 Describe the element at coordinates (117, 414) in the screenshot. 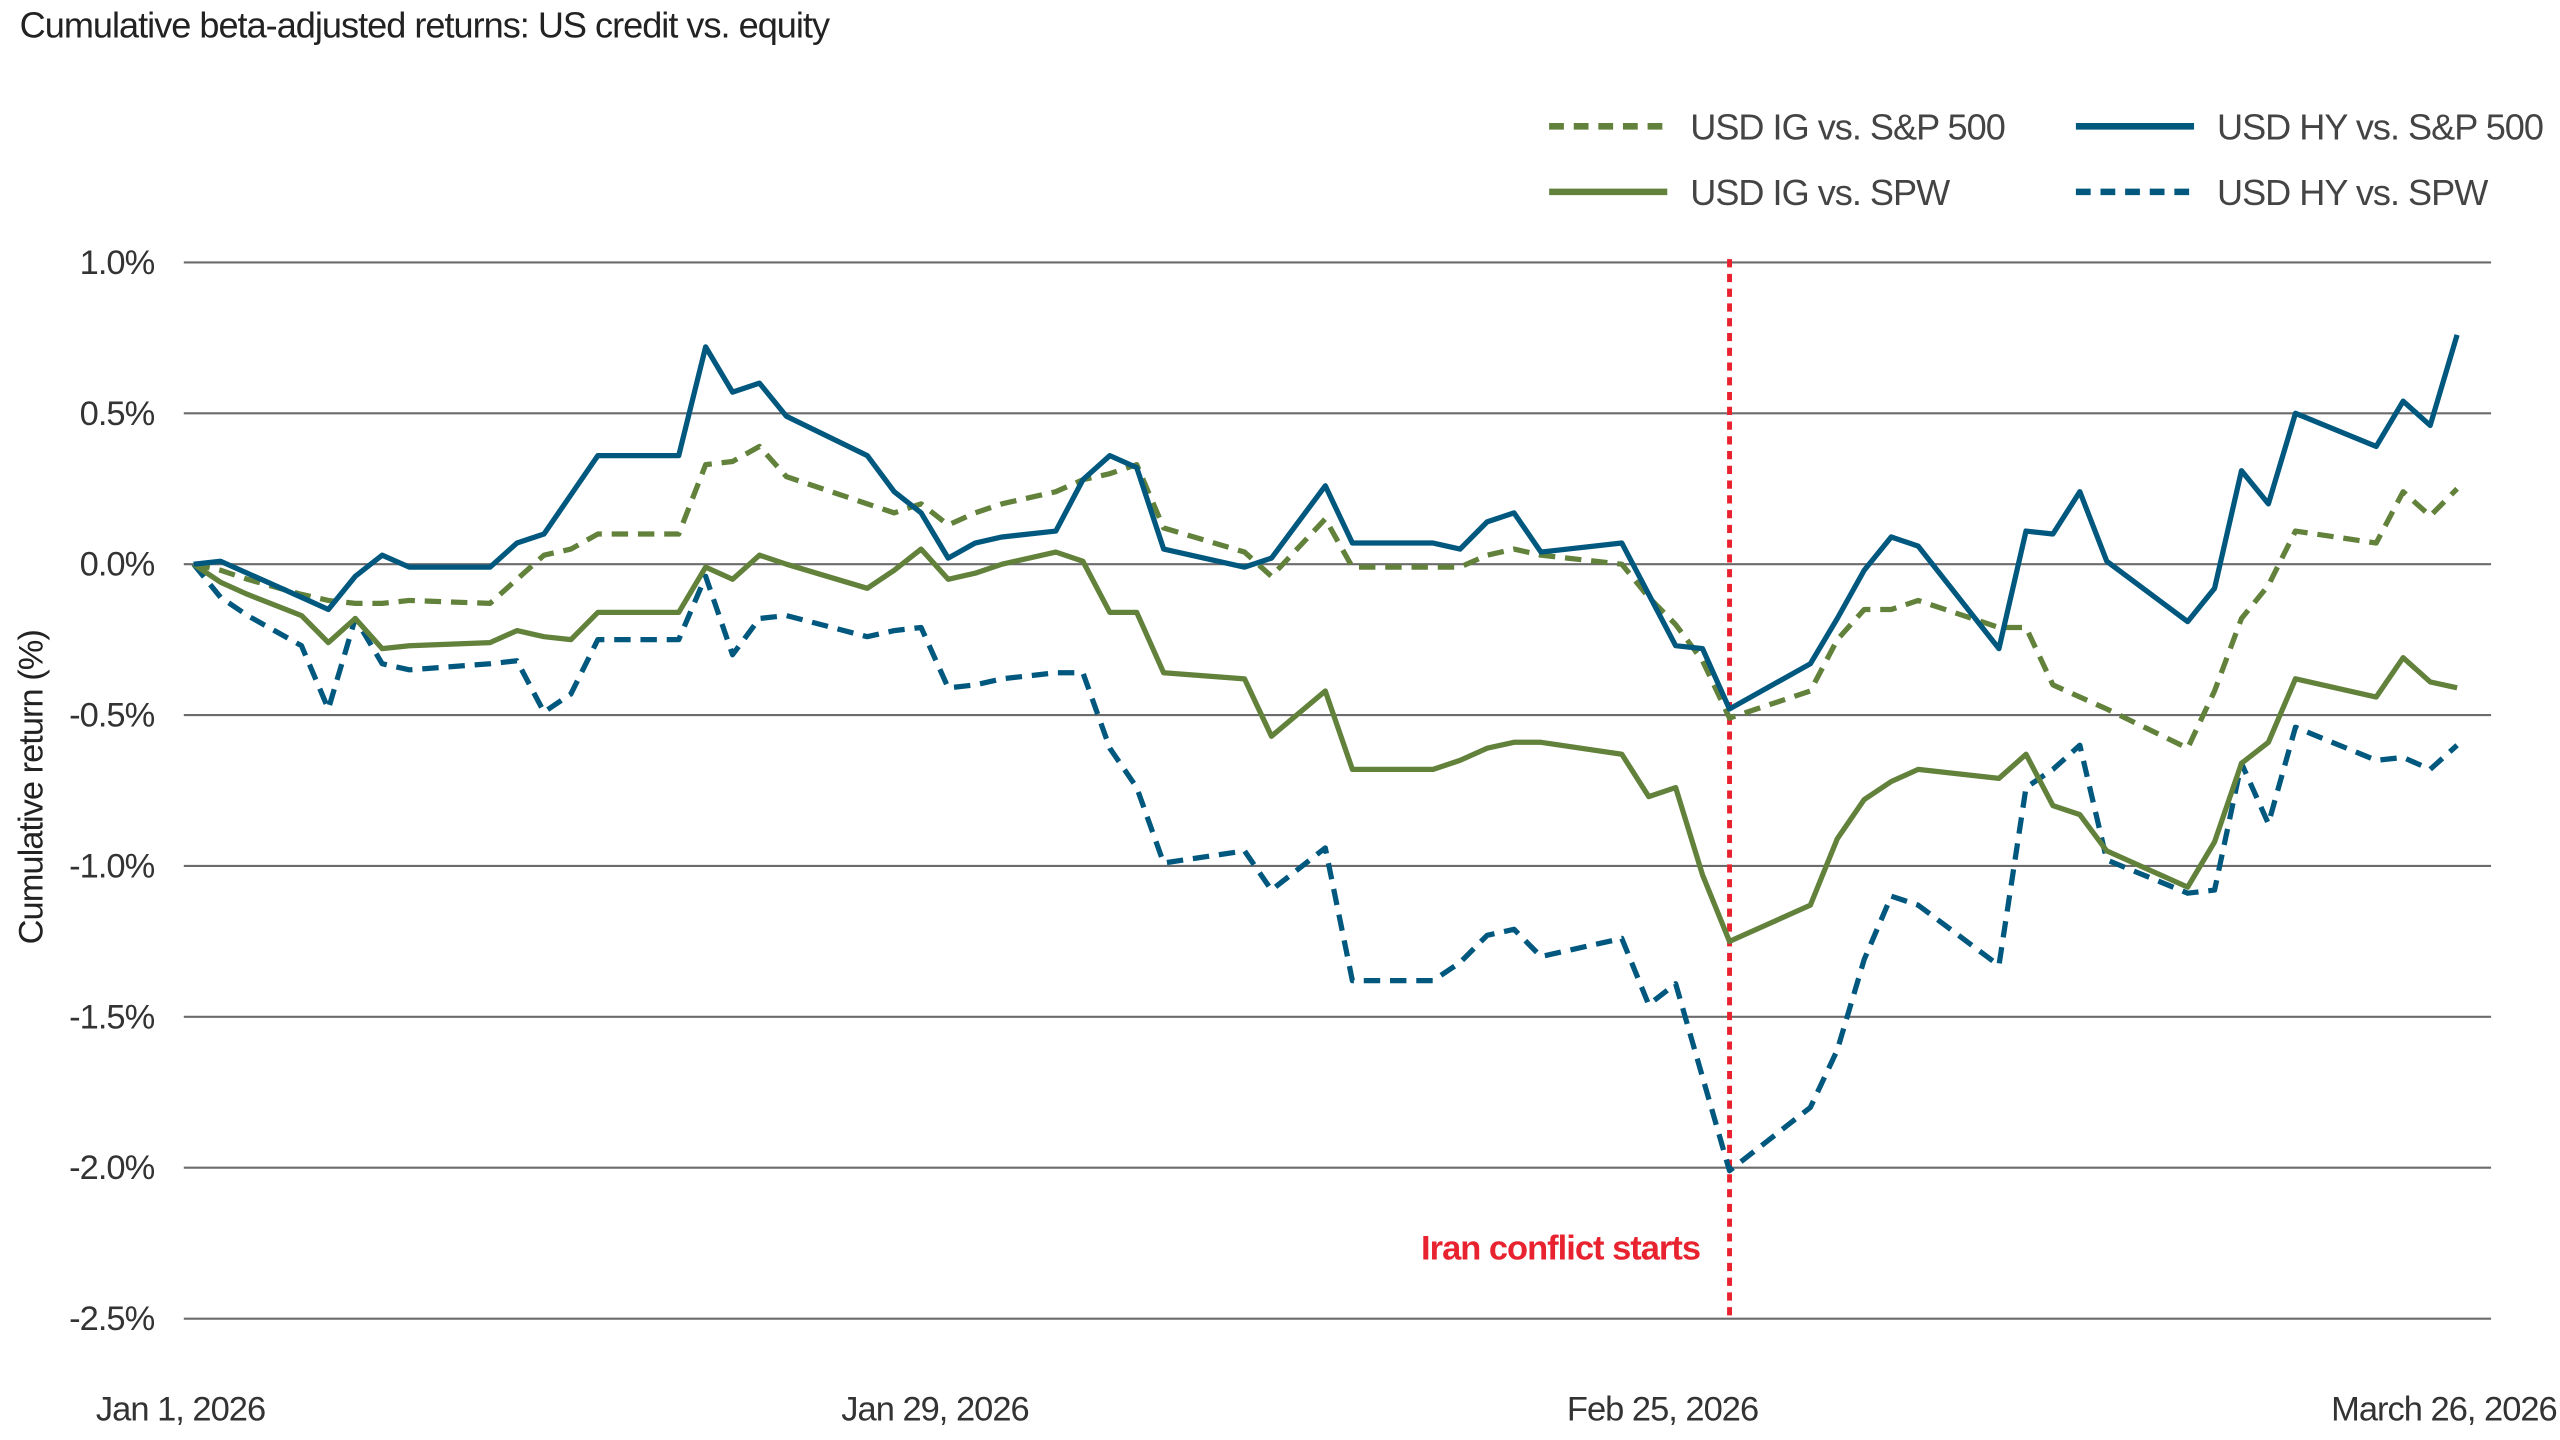

I see `y-tick-label: 0.5%` at that location.